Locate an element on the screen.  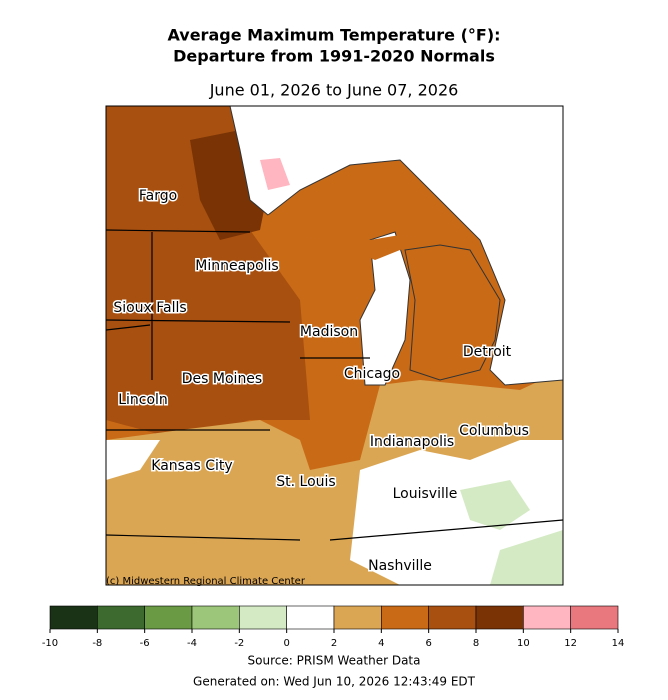
tick-label: 14 is located at coordinates (618, 643).